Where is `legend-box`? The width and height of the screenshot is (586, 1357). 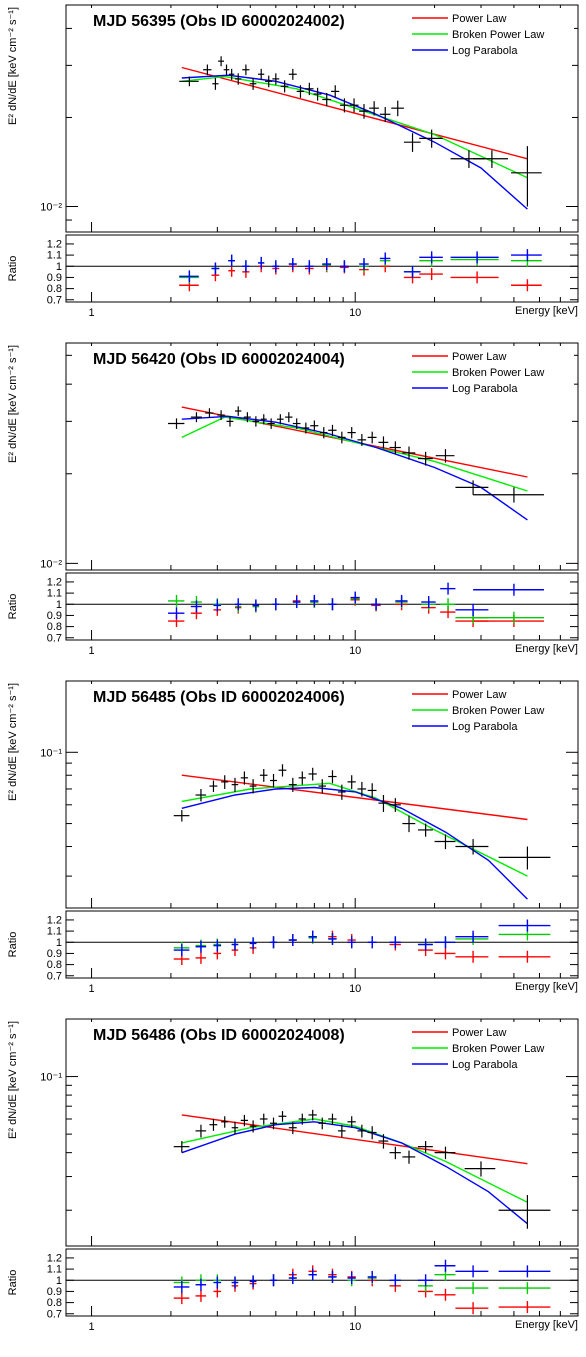
legend-box is located at coordinates (490, 1049).